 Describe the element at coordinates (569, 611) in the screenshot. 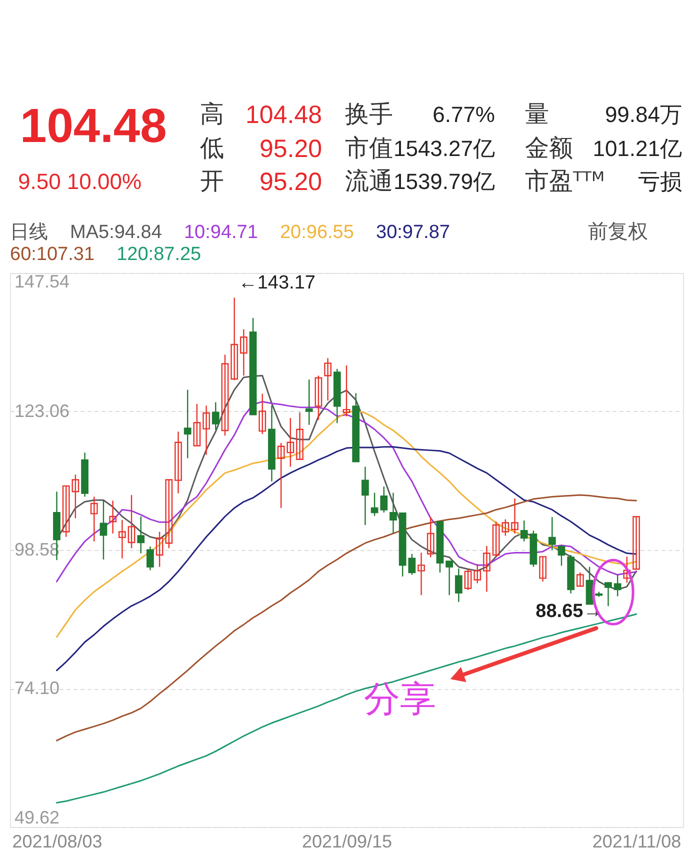

I see `annotation: 88.65→` at that location.